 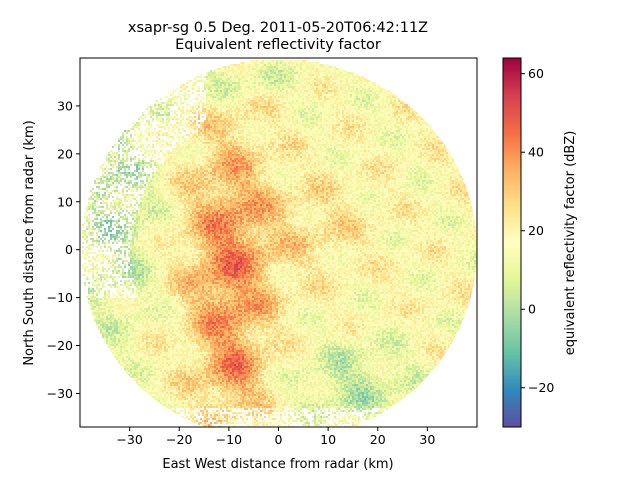 I want to click on x-tick-label: −10, so click(x=229, y=439).